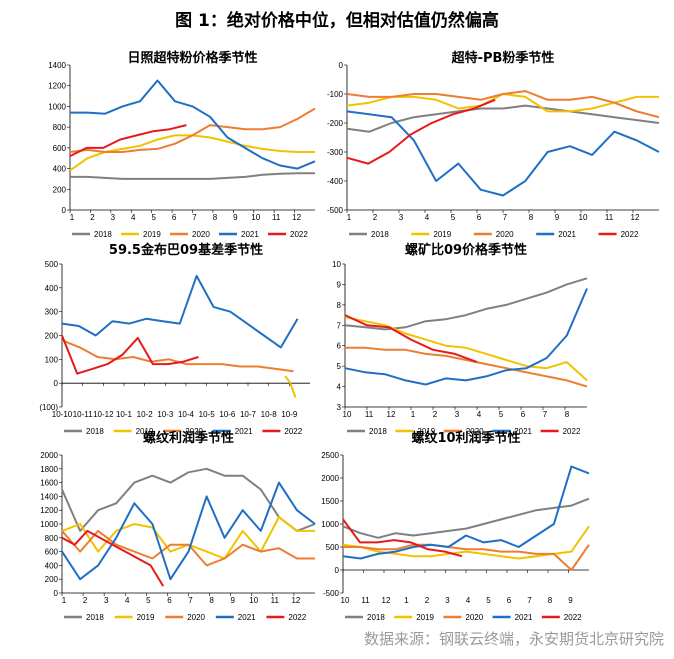 The width and height of the screenshot is (674, 659). I want to click on y-tick-label: 1600, so click(49, 483).